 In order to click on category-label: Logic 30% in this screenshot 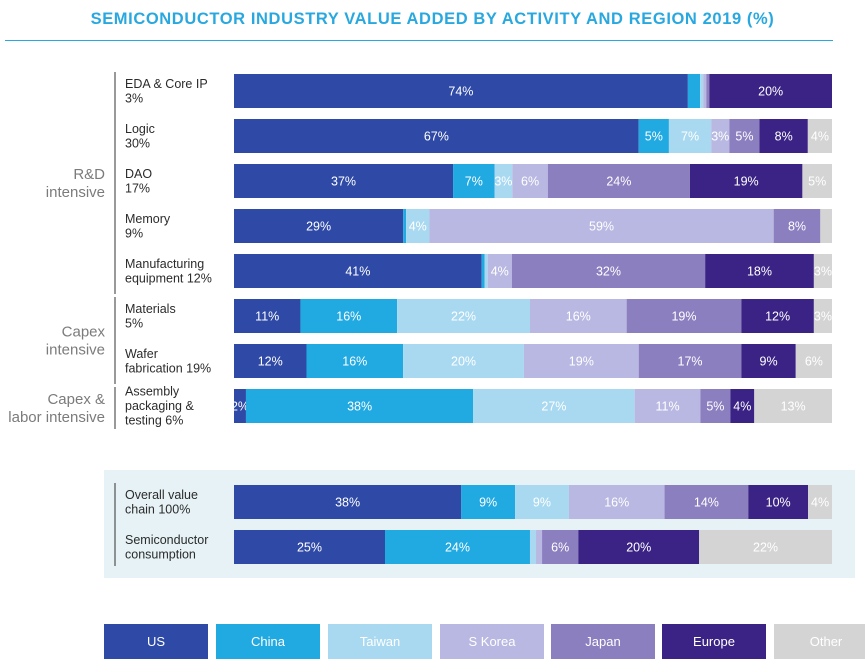, I will do `click(140, 136)`.